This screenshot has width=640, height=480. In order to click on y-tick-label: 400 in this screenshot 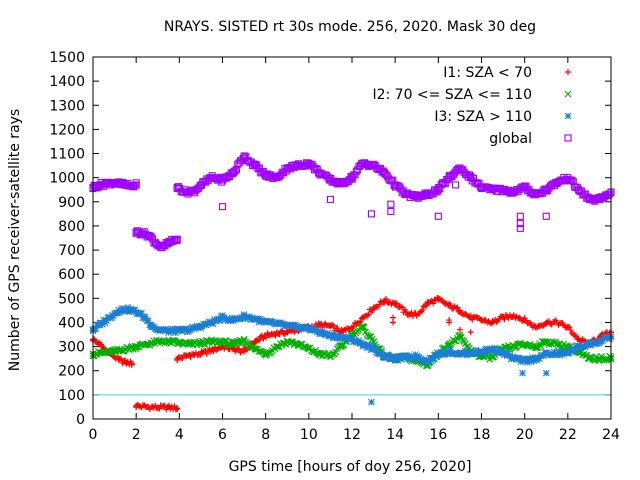, I will do `click(71, 323)`.